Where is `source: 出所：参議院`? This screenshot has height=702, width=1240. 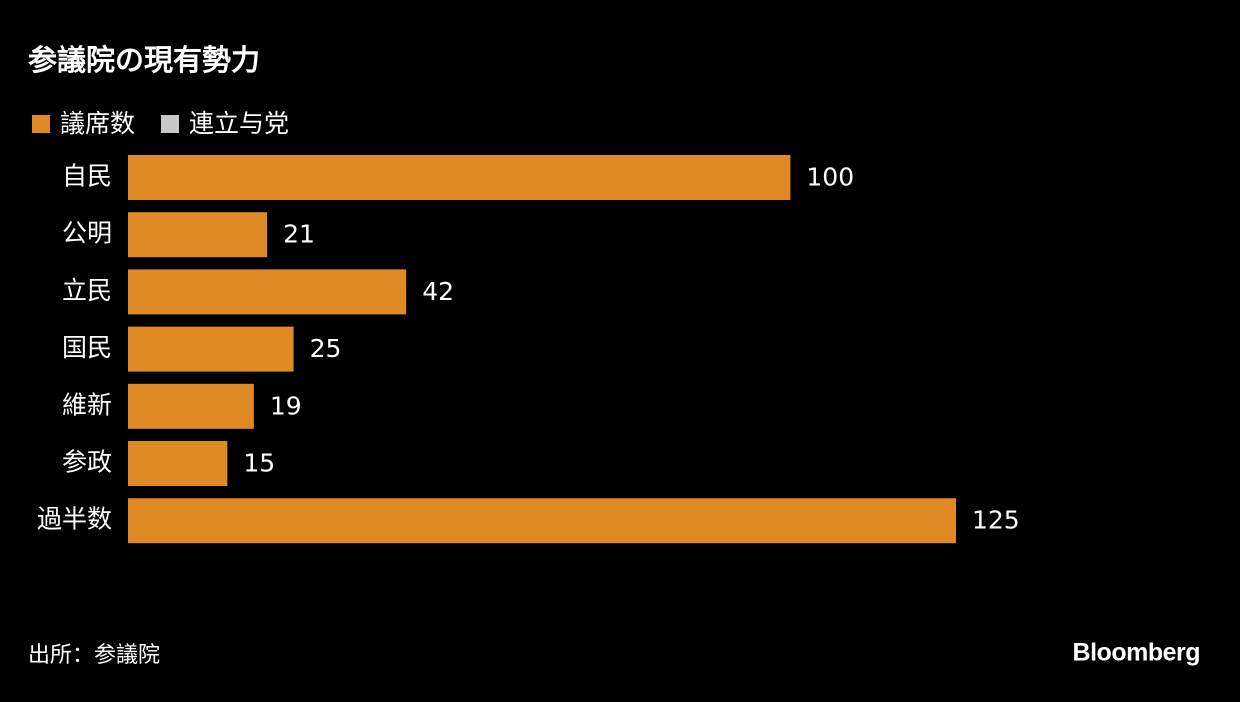 source: 出所：参議院 is located at coordinates (94, 655).